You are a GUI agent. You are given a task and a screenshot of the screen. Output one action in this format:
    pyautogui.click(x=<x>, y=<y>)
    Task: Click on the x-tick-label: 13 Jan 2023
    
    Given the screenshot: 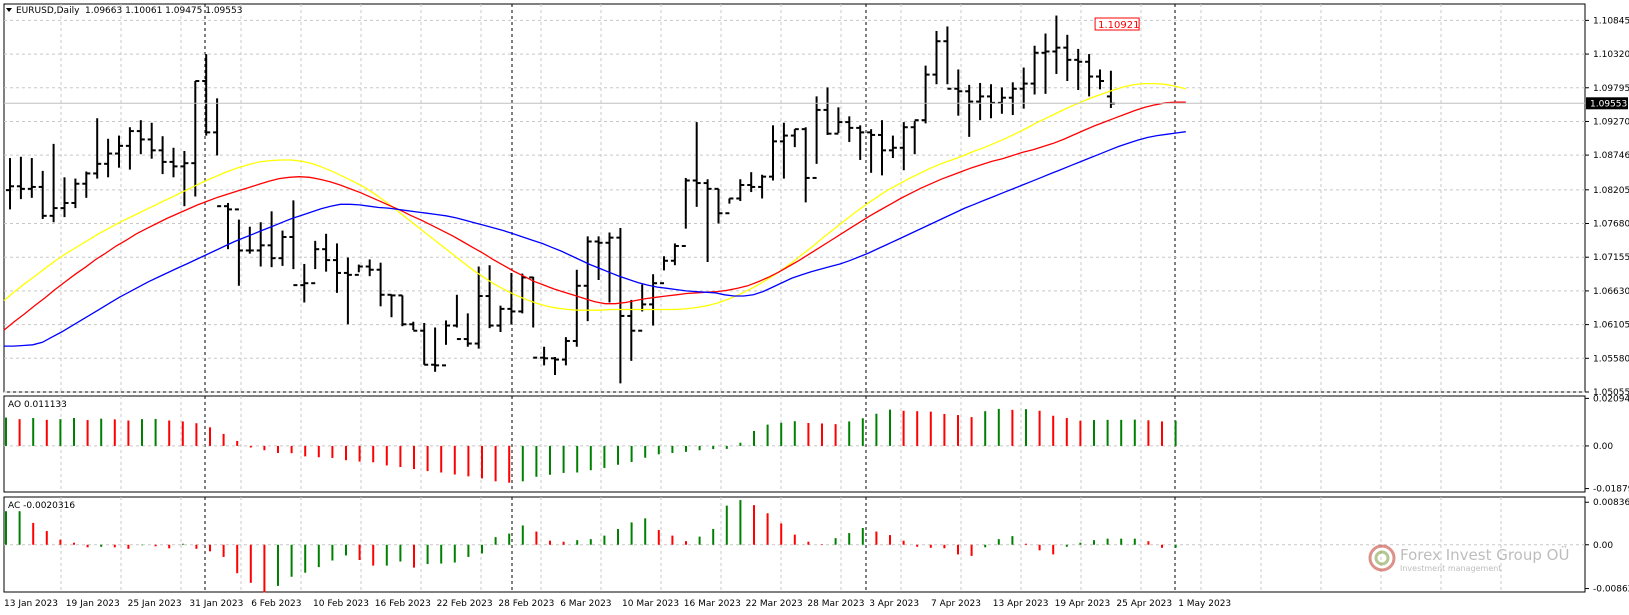 What is the action you would take?
    pyautogui.click(x=31, y=604)
    